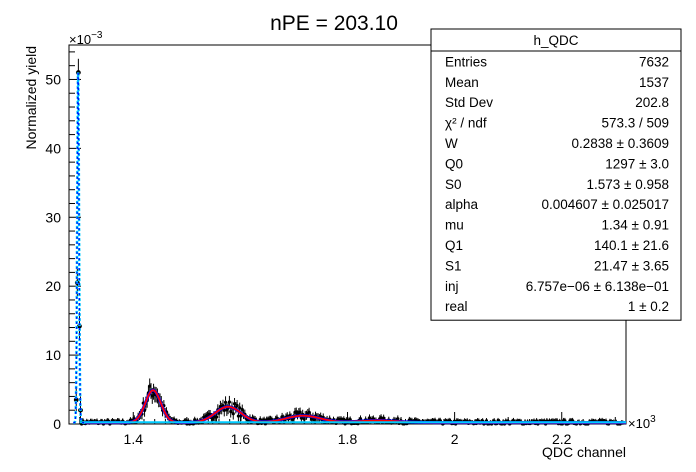 The height and width of the screenshot is (472, 696). What do you see at coordinates (348, 439) in the screenshot?
I see `x-tick-label: 1.8` at bounding box center [348, 439].